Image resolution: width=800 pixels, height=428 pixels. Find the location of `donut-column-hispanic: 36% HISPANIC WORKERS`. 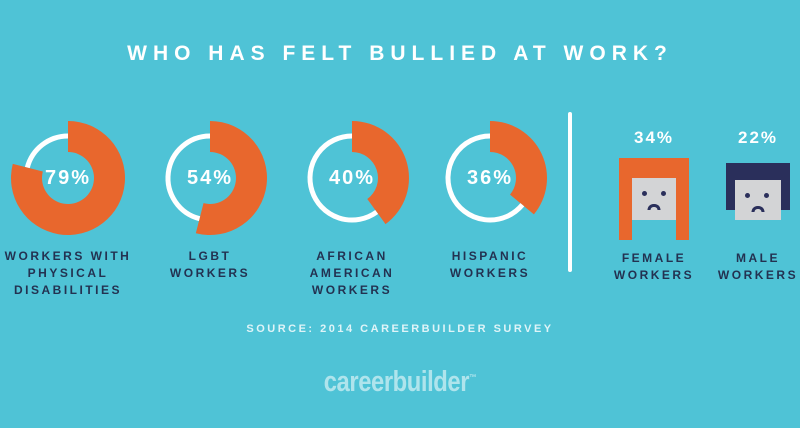

donut-column-hispanic: 36% HISPANIC WORKERS is located at coordinates (490, 201).